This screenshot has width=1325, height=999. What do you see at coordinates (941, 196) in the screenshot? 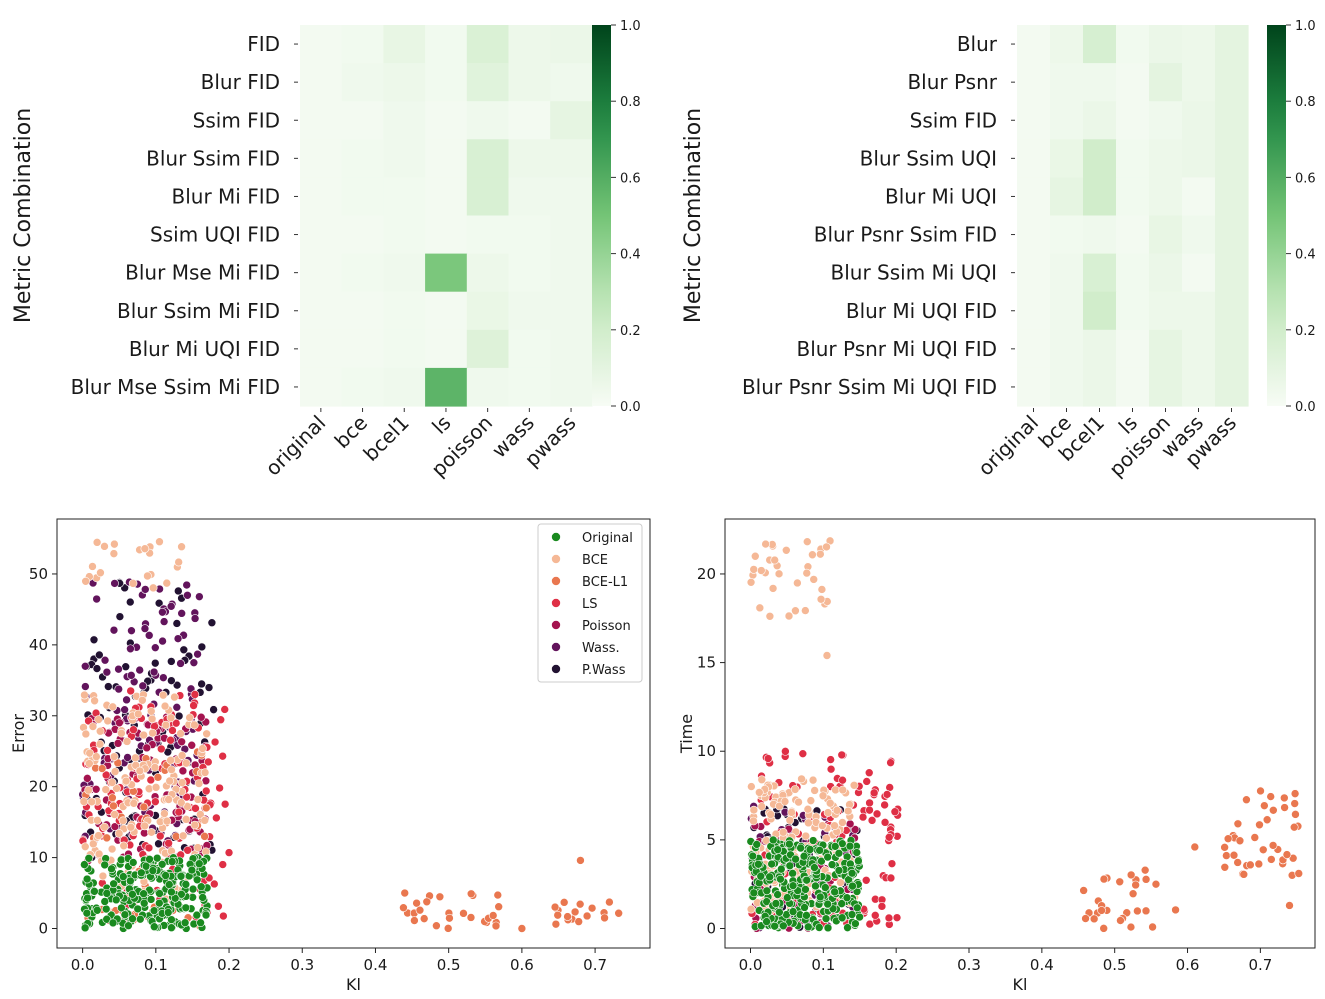
I see `row-label: Blur Mi UQI` at bounding box center [941, 196].